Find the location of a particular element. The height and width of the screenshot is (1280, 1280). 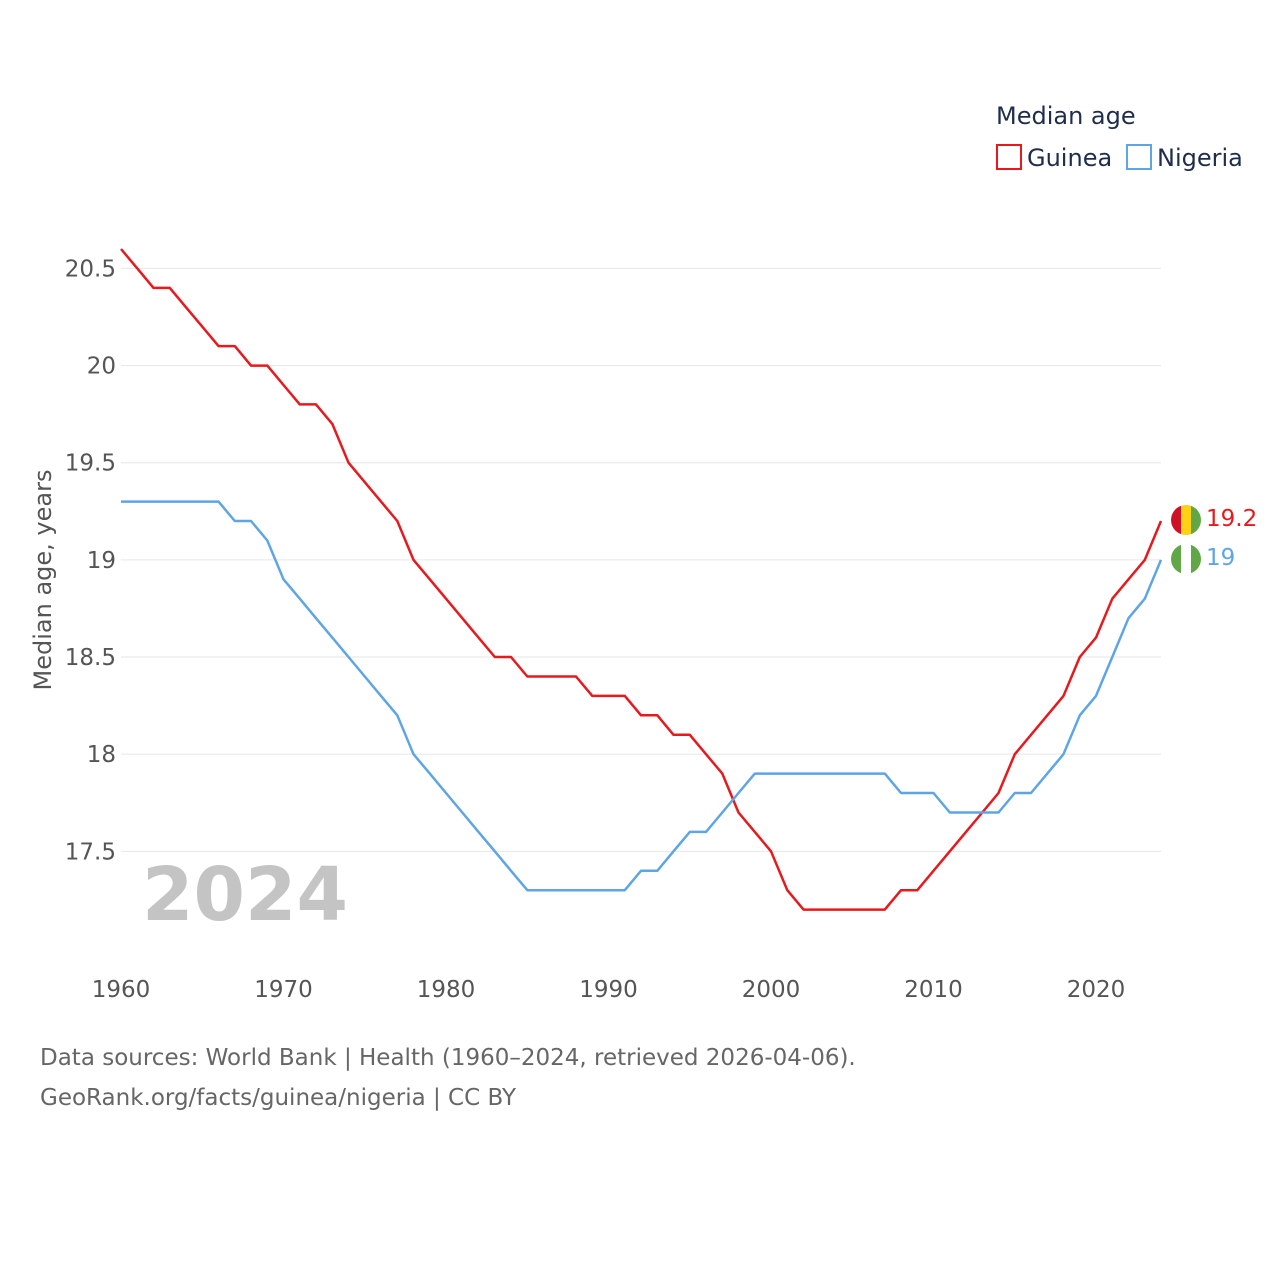

x-tick-label: 1960 is located at coordinates (121, 990).